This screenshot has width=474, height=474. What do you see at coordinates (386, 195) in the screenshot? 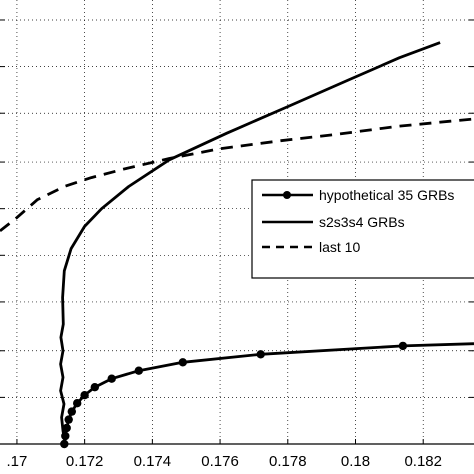
I see `legend-label-hypothetical: hypothetical 35 GRBs` at bounding box center [386, 195].